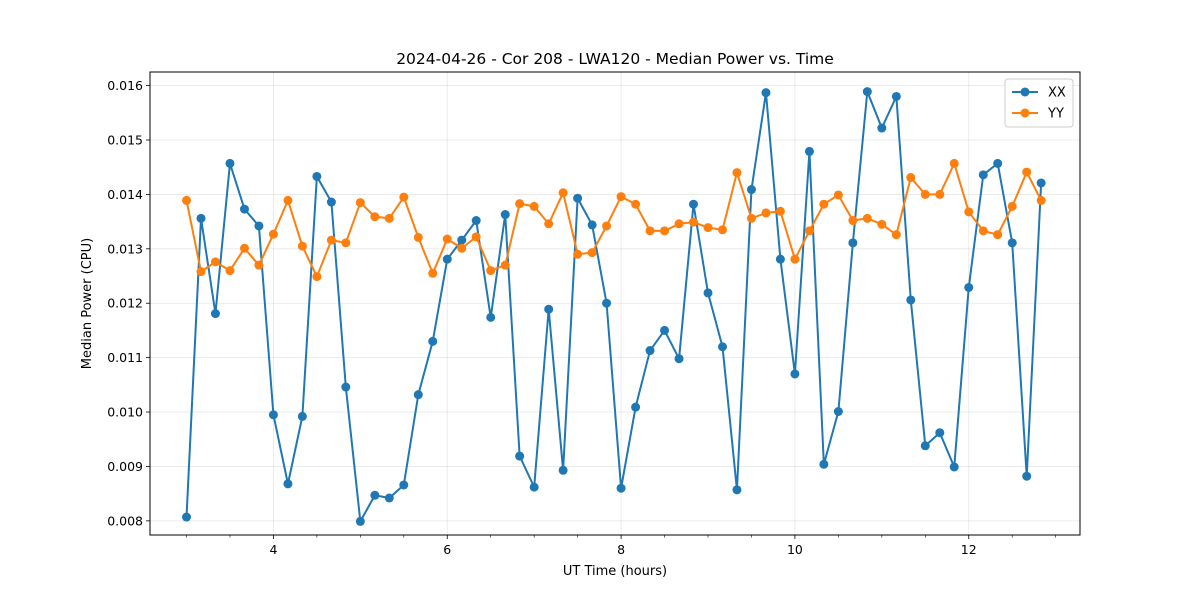  I want to click on x-tick-label: 12, so click(969, 549).